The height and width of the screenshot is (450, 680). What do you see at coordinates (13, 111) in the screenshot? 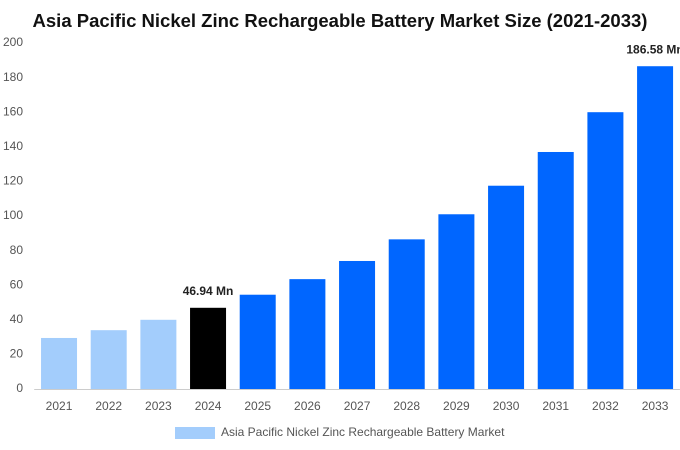
I see `y-tick-label: 160` at bounding box center [13, 111].